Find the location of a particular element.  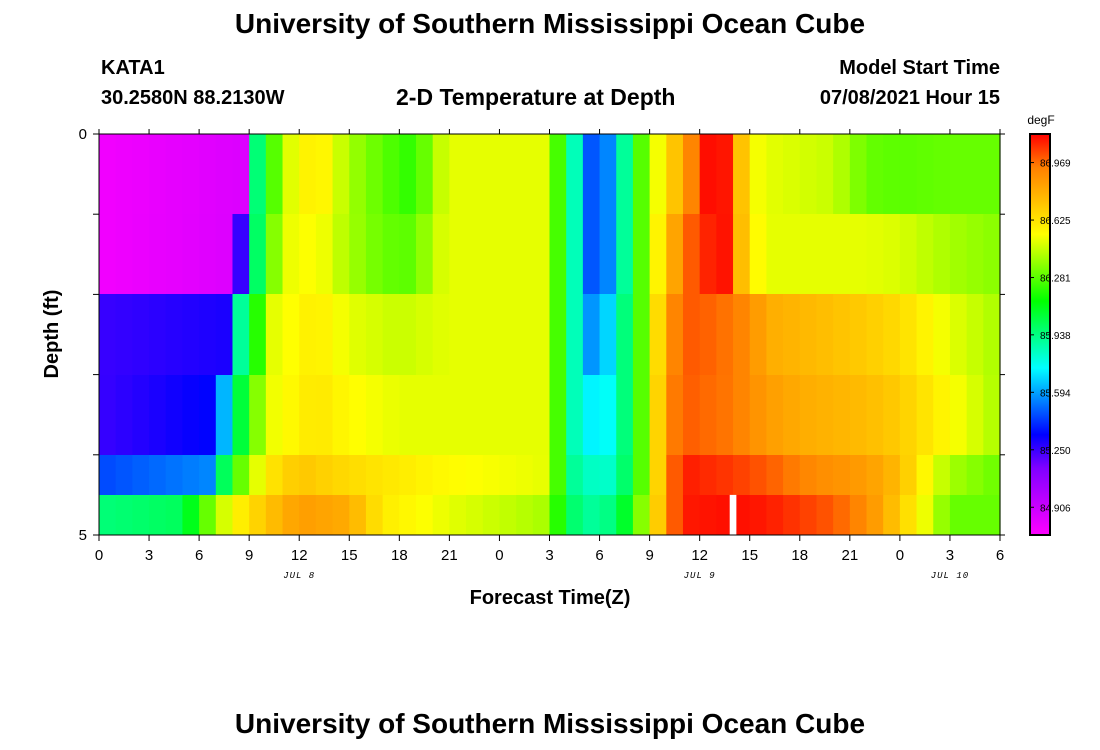

colorbar-tick-label: 85.938 is located at coordinates (1055, 336).